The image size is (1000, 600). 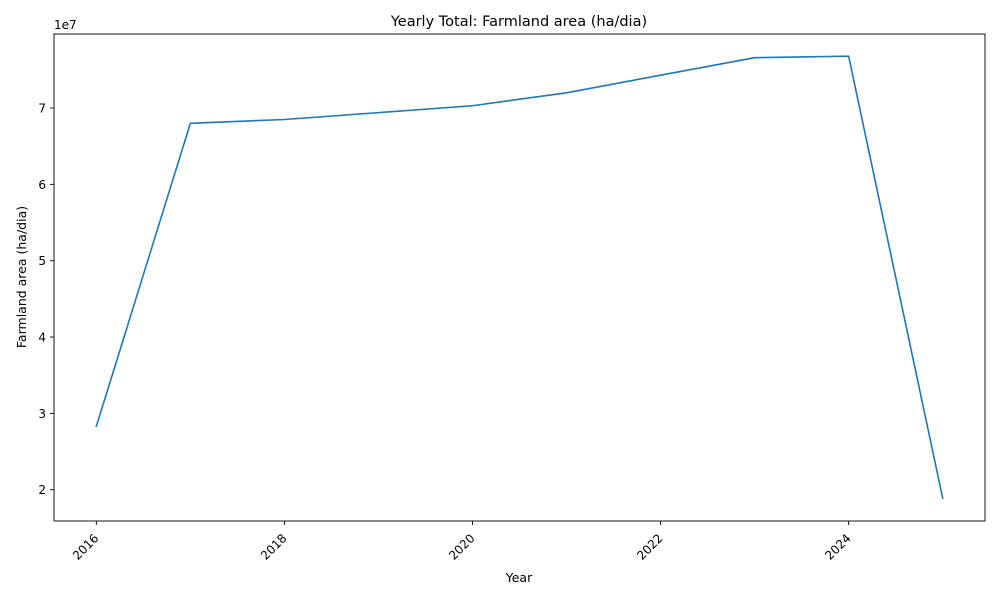 What do you see at coordinates (649, 546) in the screenshot?
I see `x-tick-label: 2022` at bounding box center [649, 546].